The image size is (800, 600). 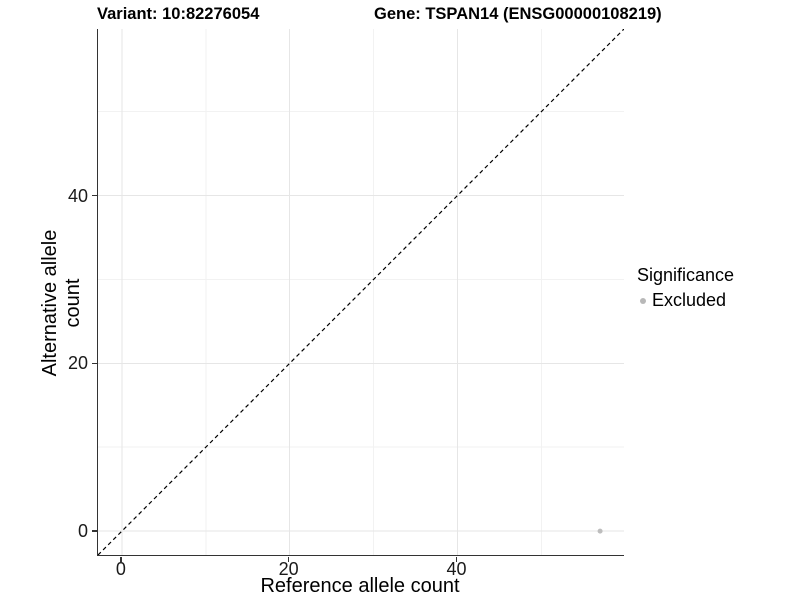 I want to click on legend-item-excluded: Excluded, so click(x=687, y=300).